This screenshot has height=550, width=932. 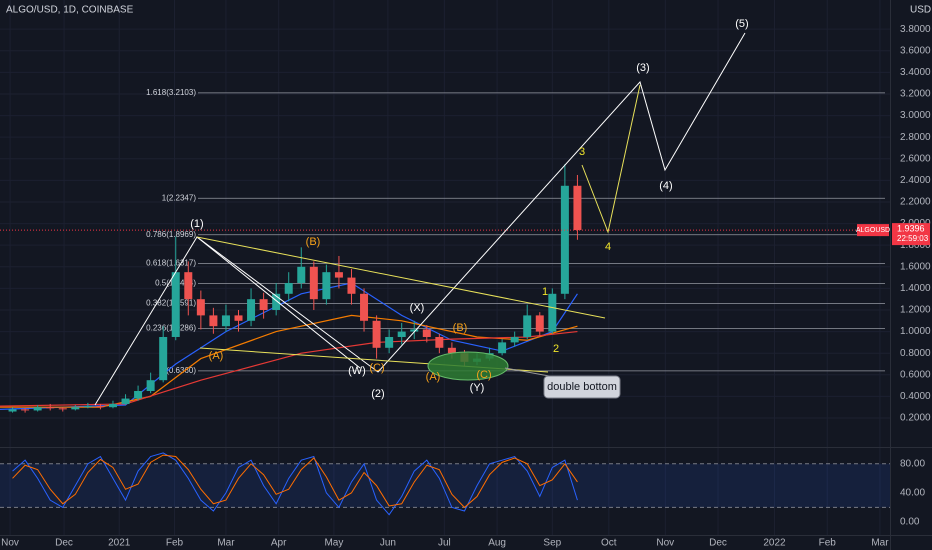 I want to click on wave-label: 4, so click(x=608, y=247).